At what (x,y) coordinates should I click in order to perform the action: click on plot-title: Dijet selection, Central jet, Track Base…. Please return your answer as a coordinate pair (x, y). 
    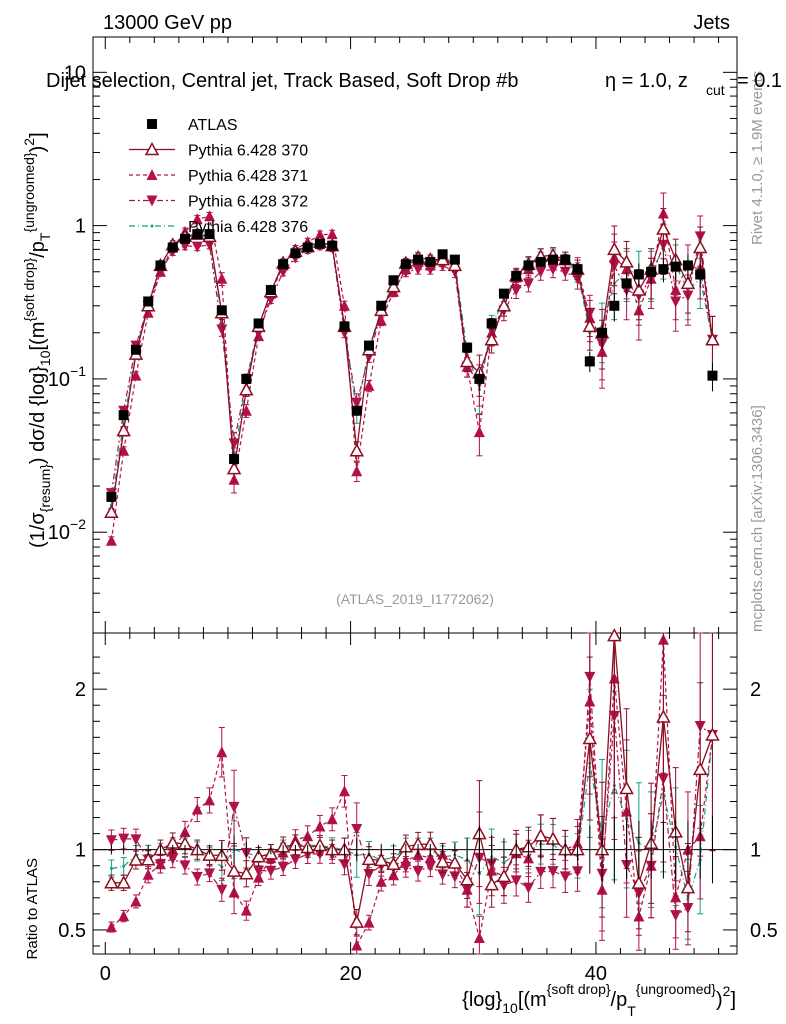
    Looking at the image, I should click on (414, 84).